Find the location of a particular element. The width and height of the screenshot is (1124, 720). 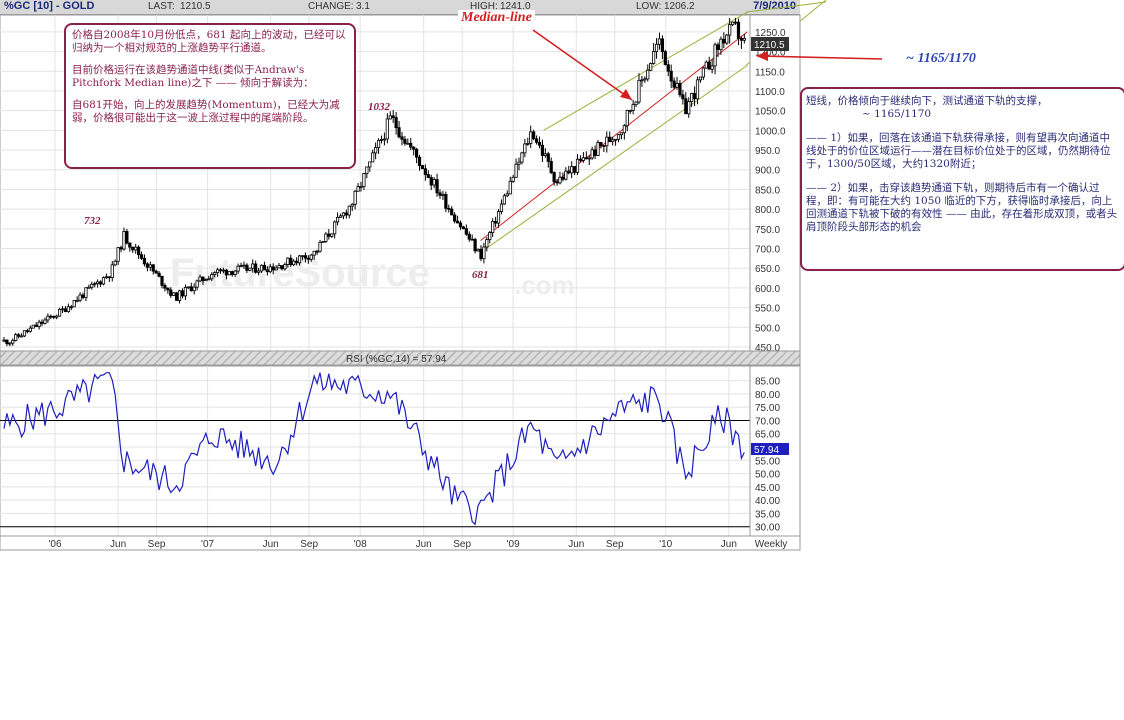

price-tick-label: 550.0 is located at coordinates (767, 309).